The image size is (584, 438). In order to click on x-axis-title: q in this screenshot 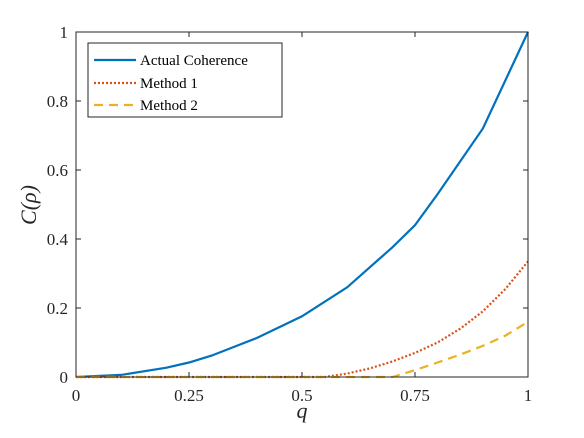, I will do `click(302, 410)`.